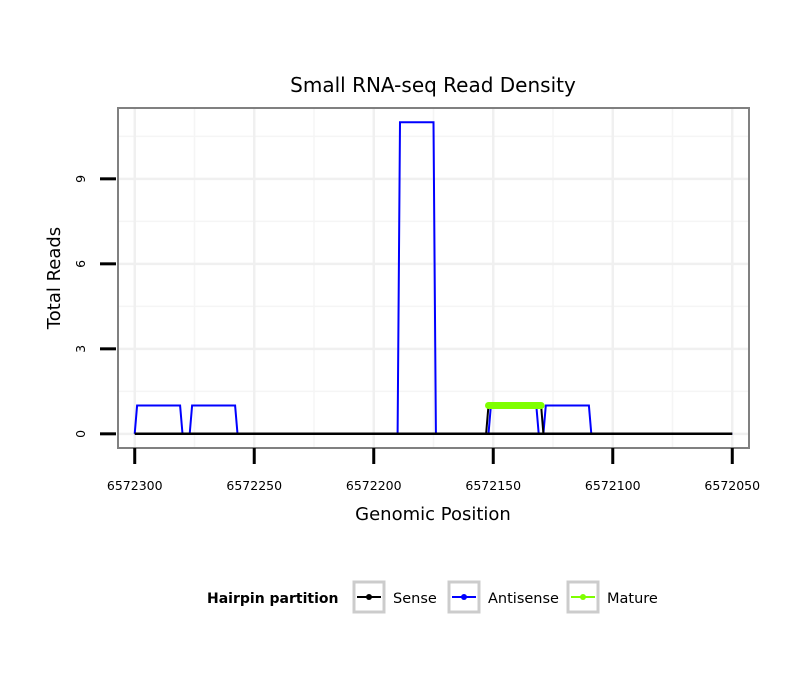 This screenshot has width=810, height=690. I want to click on legend-point-mature, so click(583, 597).